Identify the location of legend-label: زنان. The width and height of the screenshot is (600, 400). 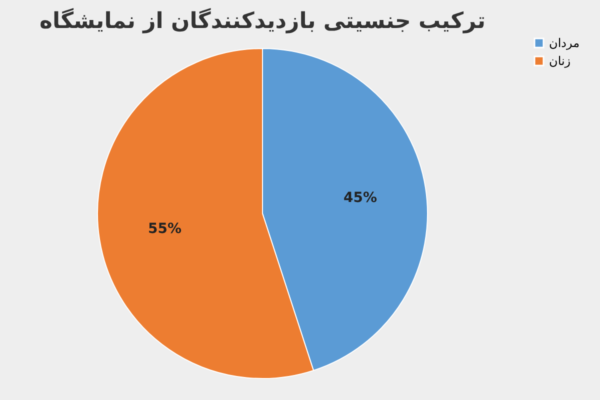
(560, 61).